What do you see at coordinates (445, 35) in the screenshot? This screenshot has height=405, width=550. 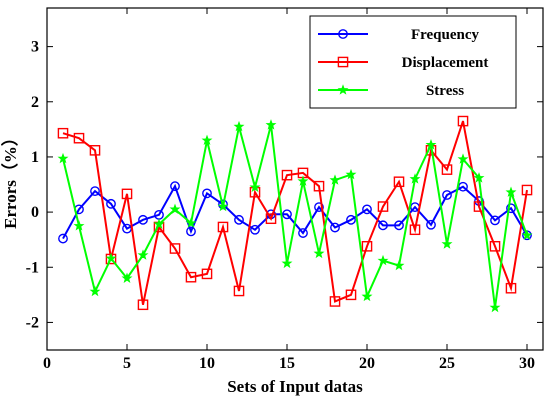 I see `legend-label-frequency: Frequency` at bounding box center [445, 35].